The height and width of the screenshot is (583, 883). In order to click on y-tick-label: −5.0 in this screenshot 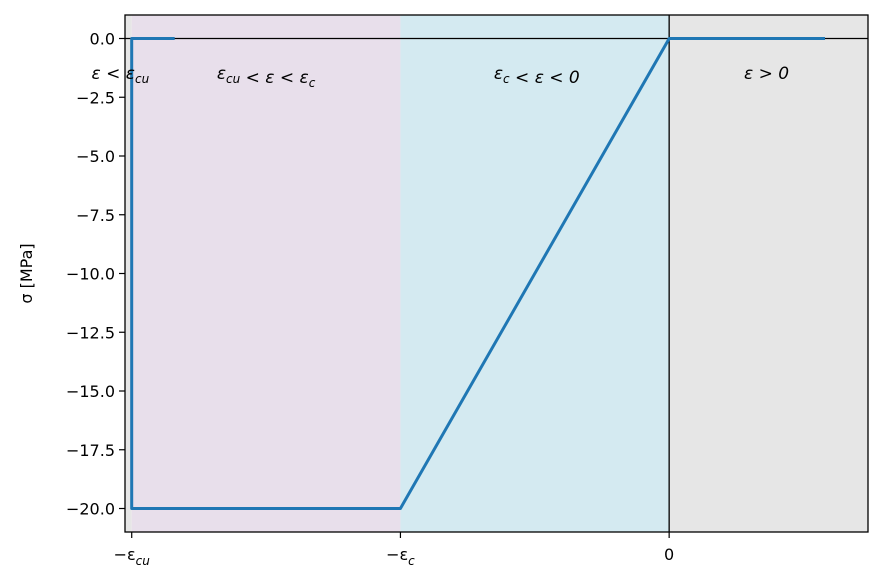, I will do `click(95, 156)`.